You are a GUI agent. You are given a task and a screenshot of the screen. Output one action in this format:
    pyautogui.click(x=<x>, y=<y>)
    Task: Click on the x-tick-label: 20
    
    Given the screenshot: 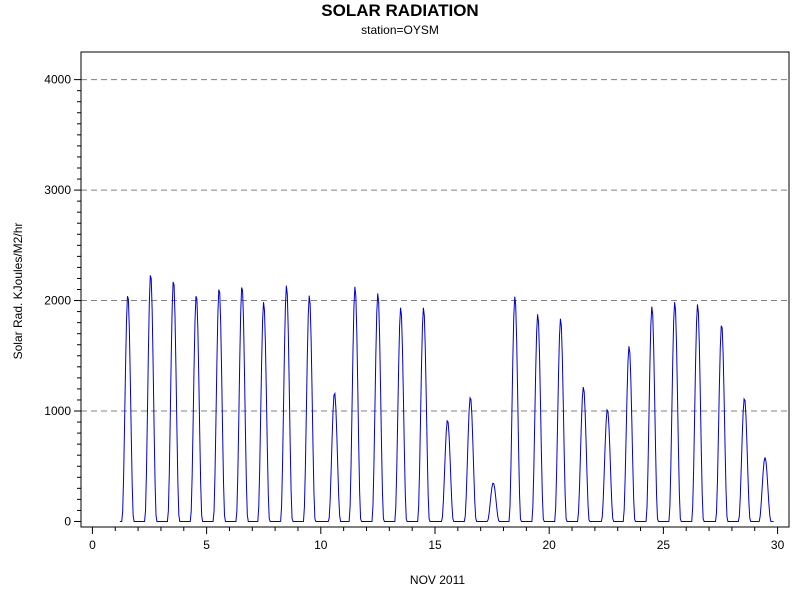 What is the action you would take?
    pyautogui.click(x=550, y=545)
    